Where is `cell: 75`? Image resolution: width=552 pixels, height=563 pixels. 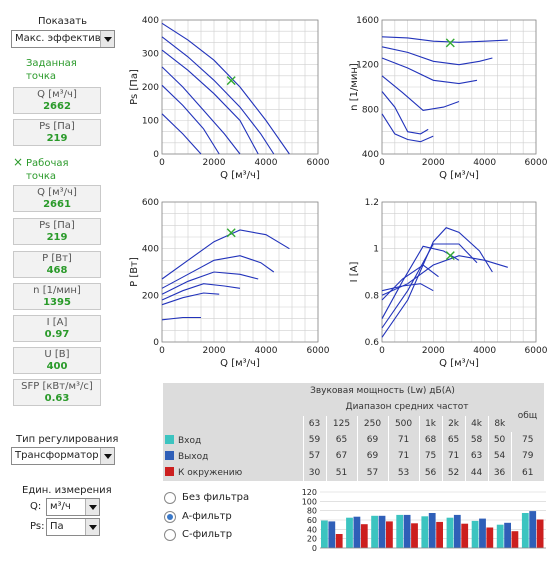 cell: 75 is located at coordinates (430, 456).